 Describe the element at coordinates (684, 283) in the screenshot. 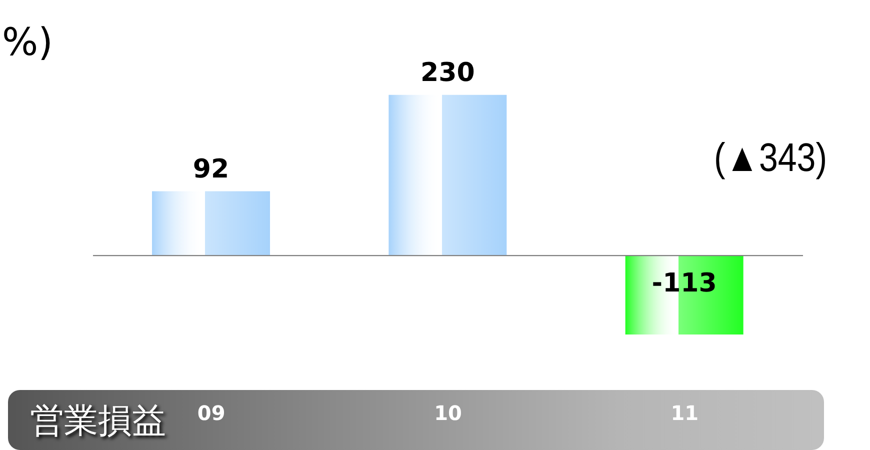

I see `data-label: -113` at that location.